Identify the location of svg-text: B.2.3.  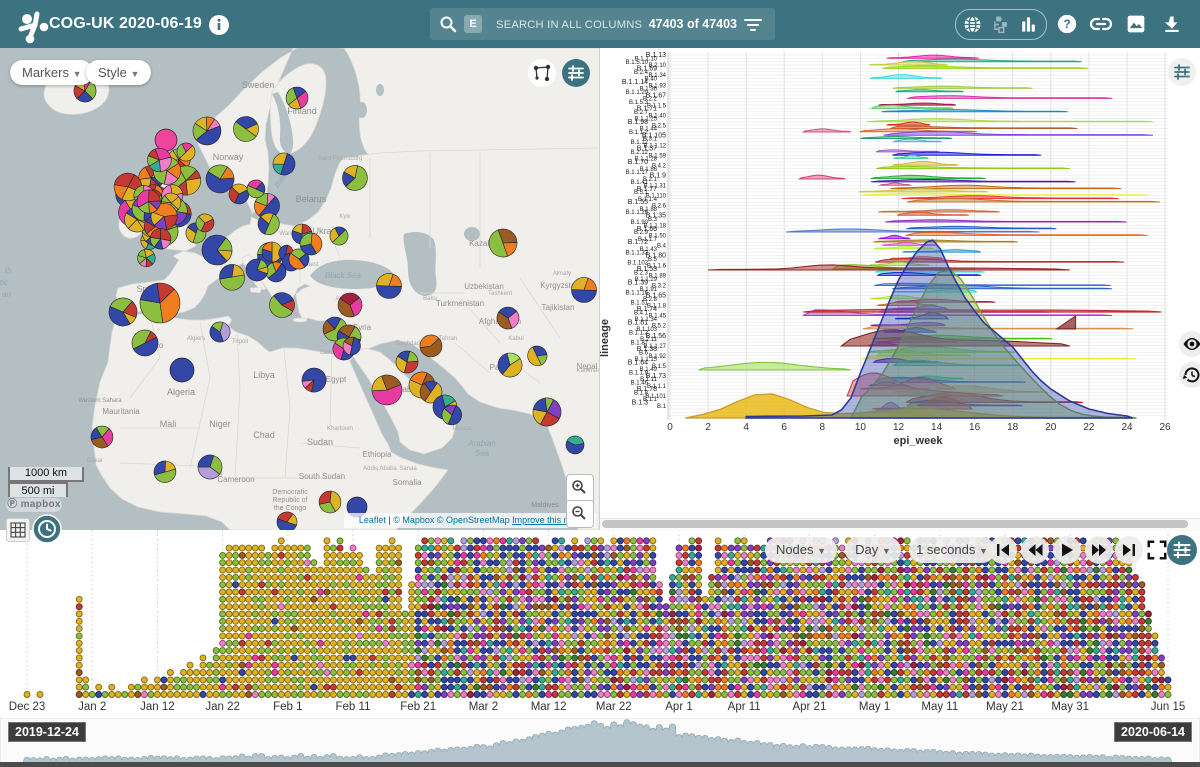
(641, 273).